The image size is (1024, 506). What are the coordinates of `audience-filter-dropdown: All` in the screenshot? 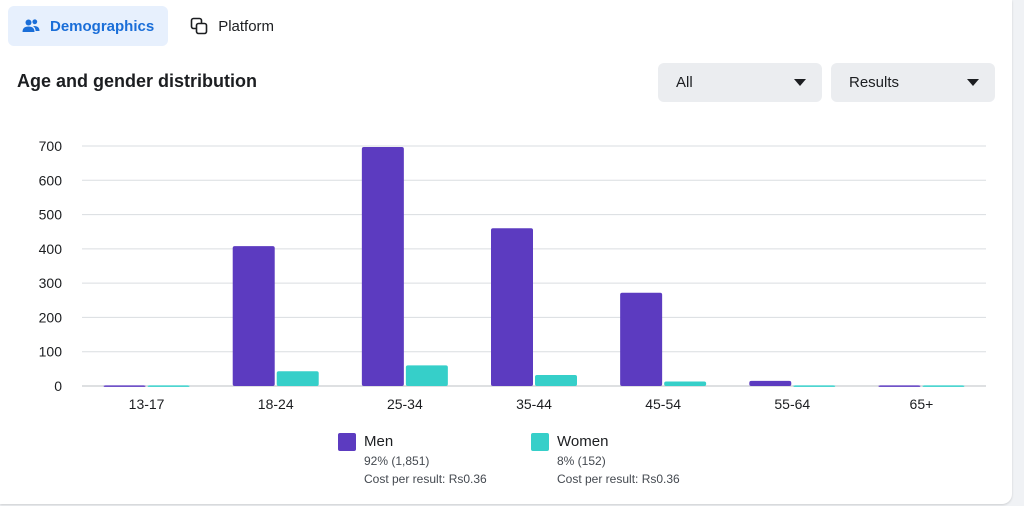 It's located at (740, 82).